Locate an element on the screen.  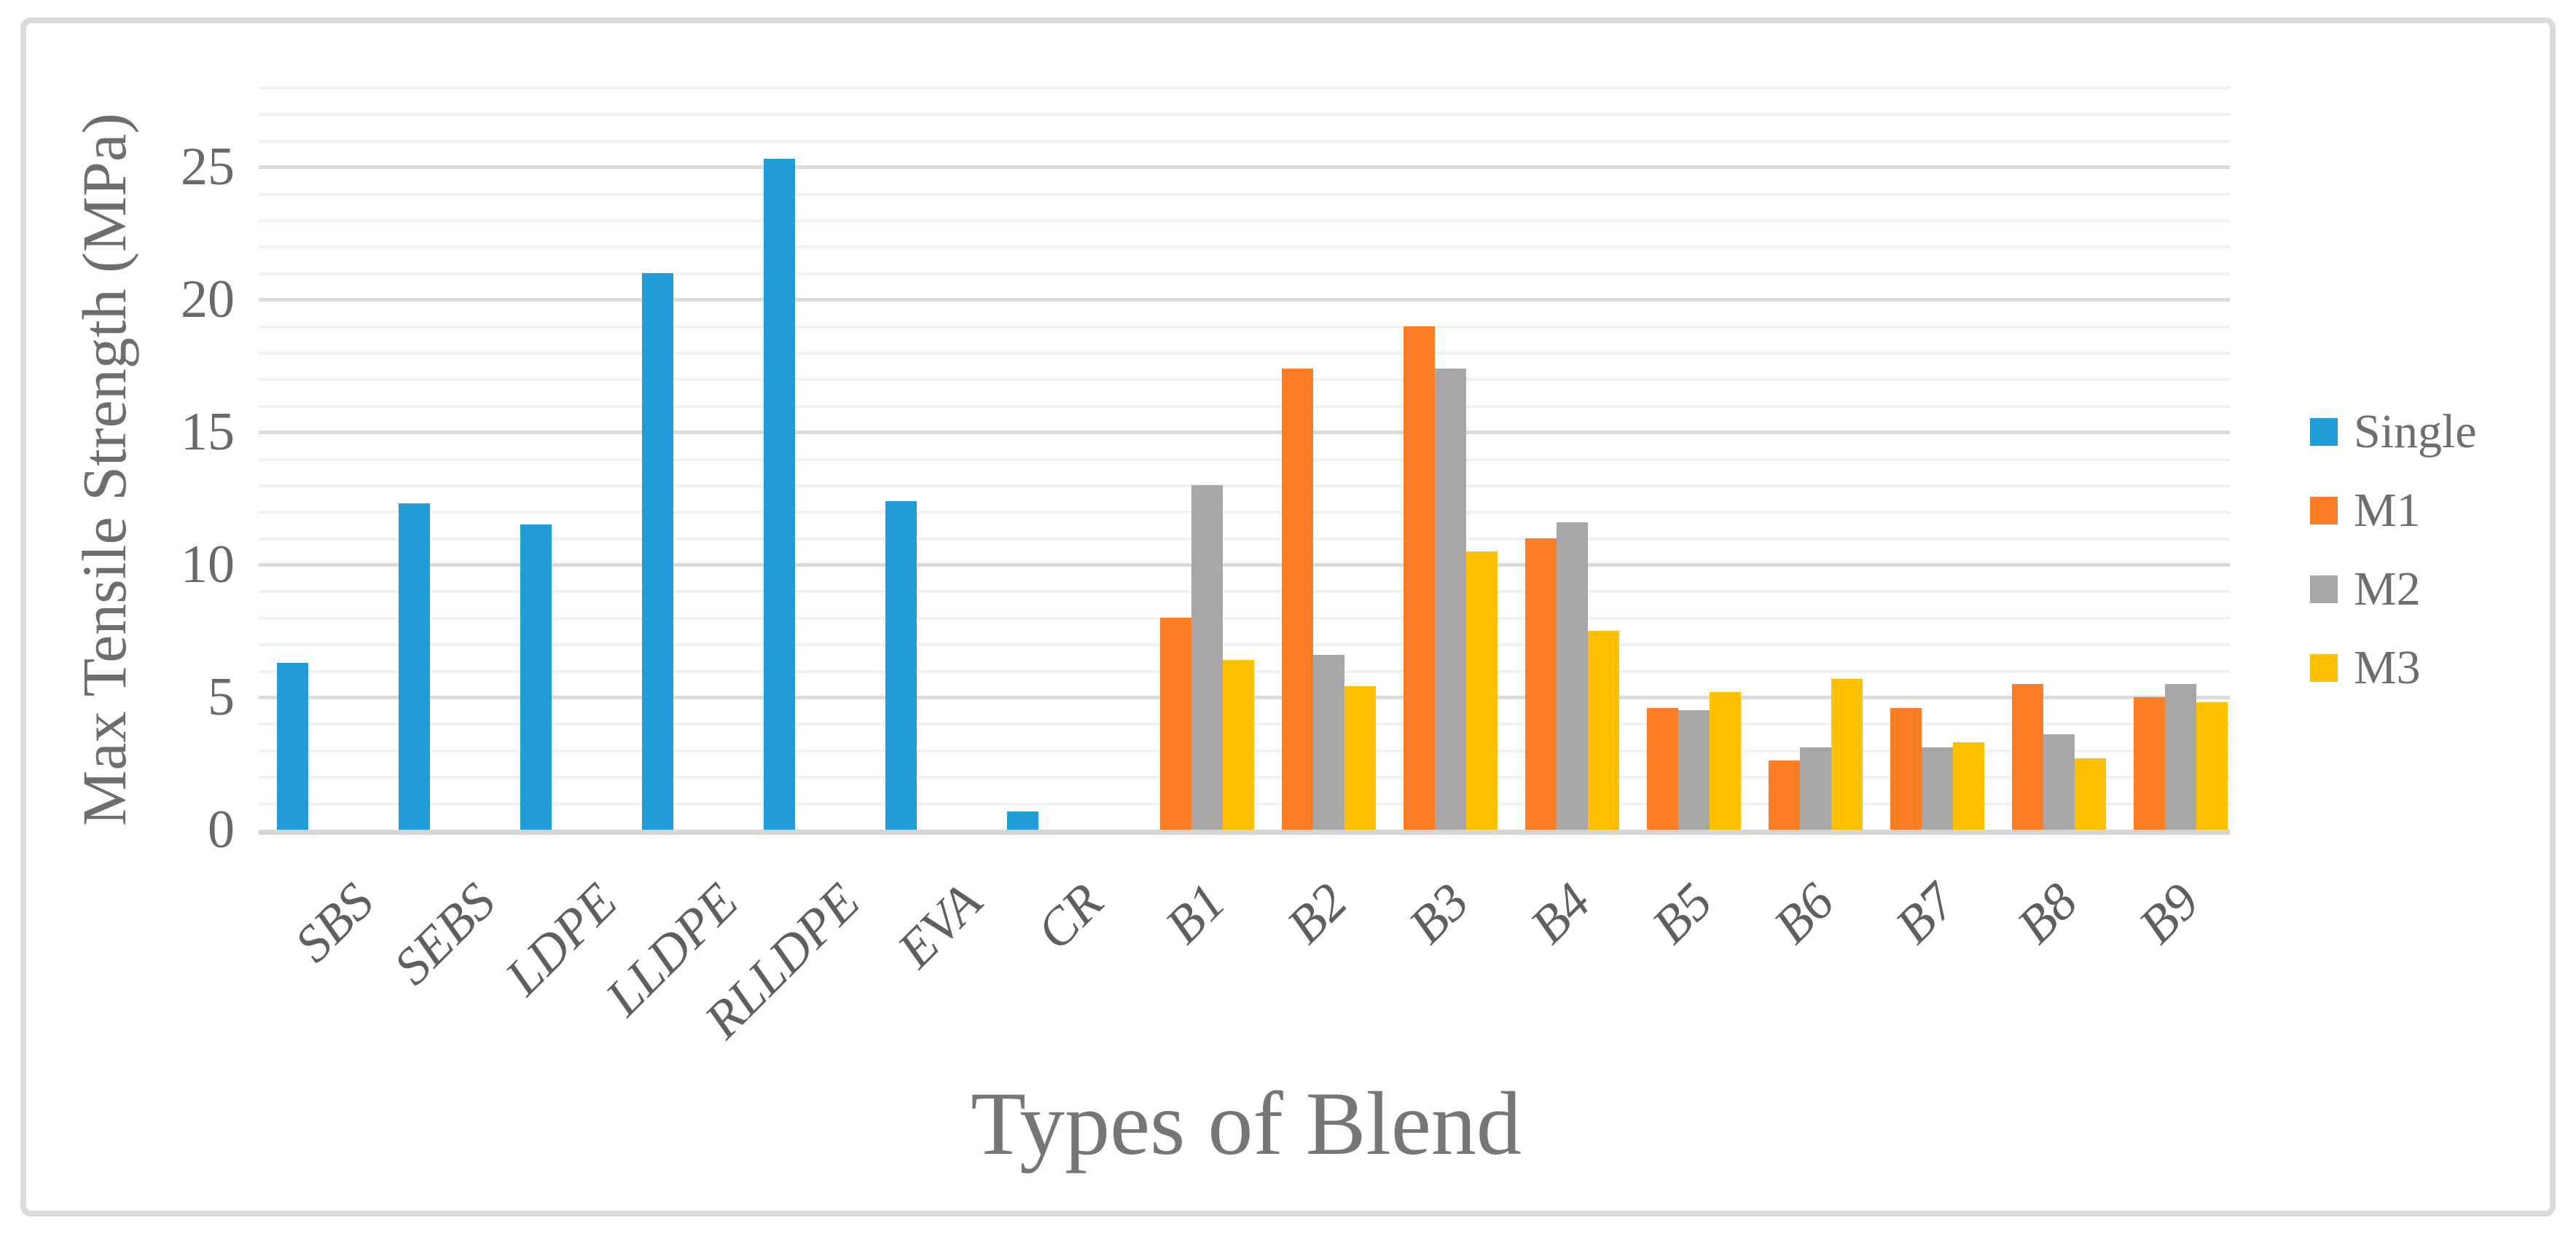
bar-M1-B3 is located at coordinates (1419, 578).